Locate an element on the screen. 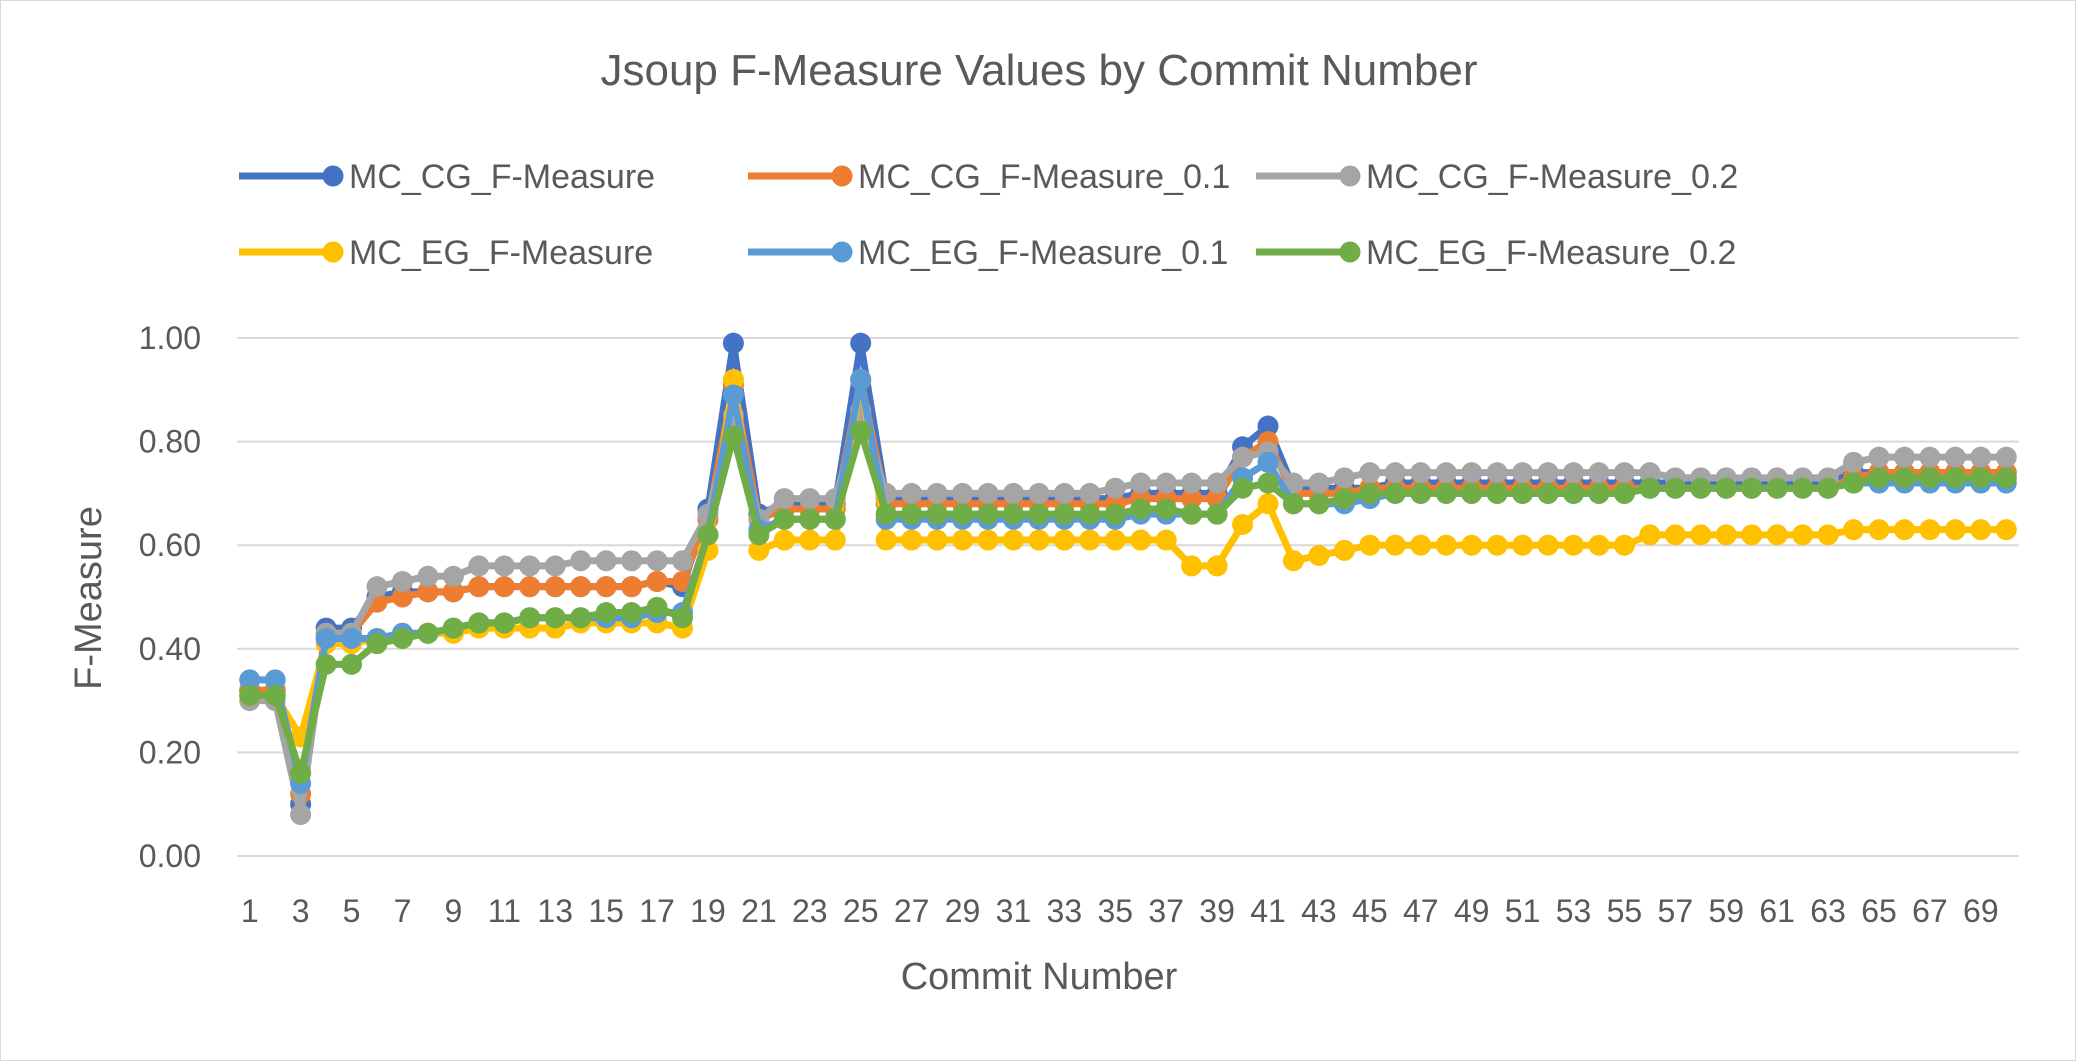 The width and height of the screenshot is (2076, 1062). legend-item: MC_CG_F-Measure is located at coordinates (447, 177).